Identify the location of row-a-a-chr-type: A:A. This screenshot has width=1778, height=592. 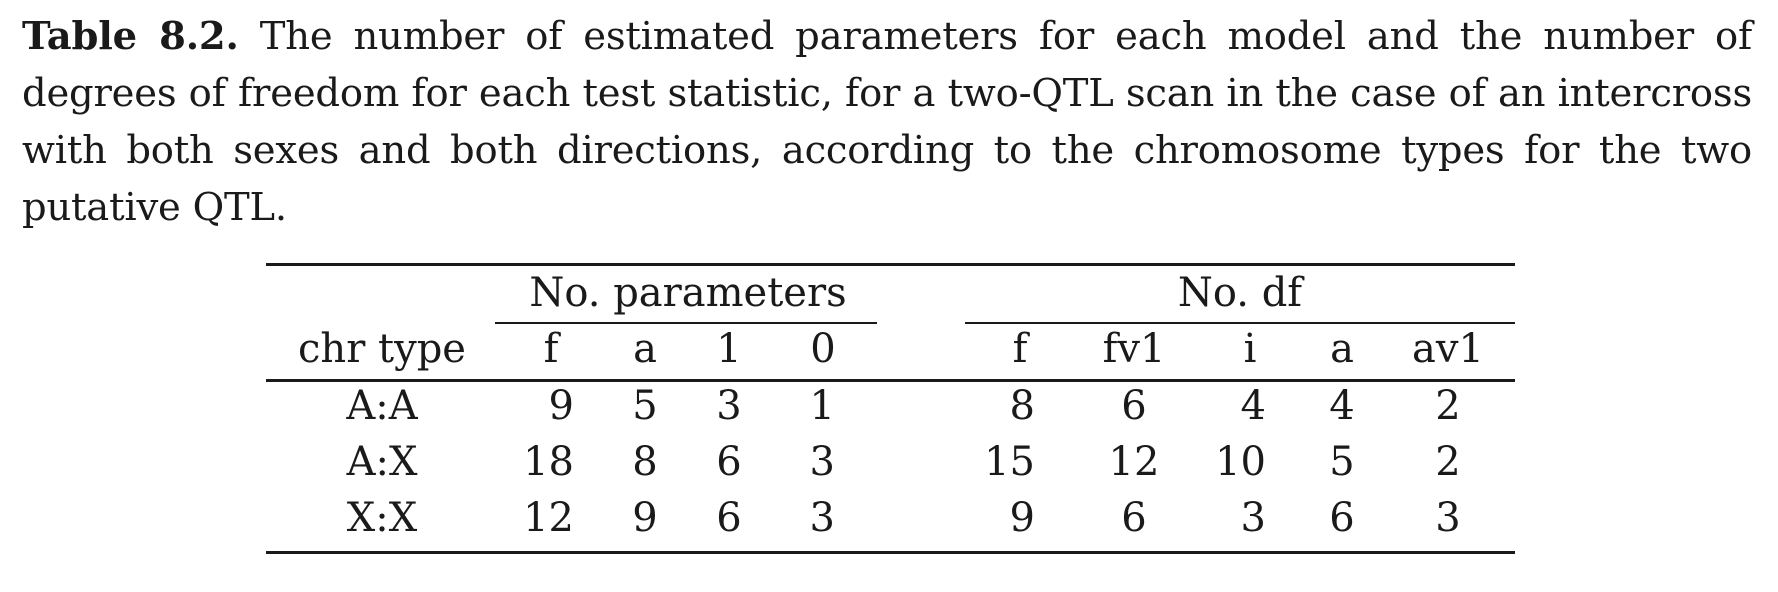
(382, 406).